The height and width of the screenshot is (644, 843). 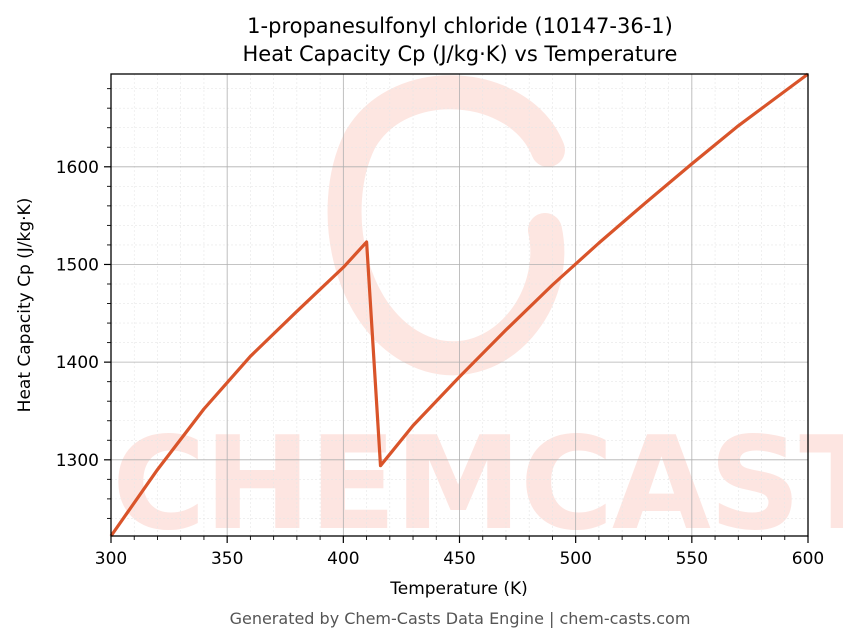 What do you see at coordinates (227, 559) in the screenshot?
I see `x-tick-label: 350` at bounding box center [227, 559].